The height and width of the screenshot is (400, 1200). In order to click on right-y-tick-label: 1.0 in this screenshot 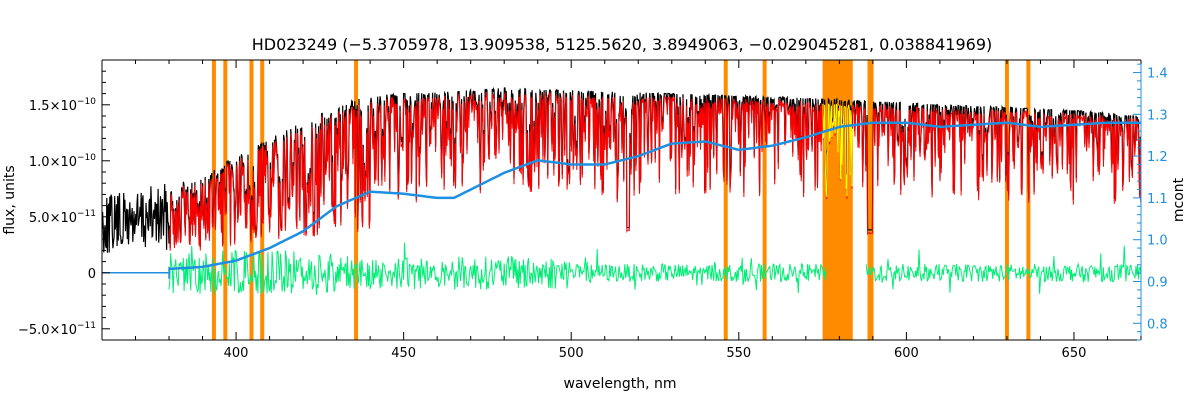, I will do `click(1157, 241)`.